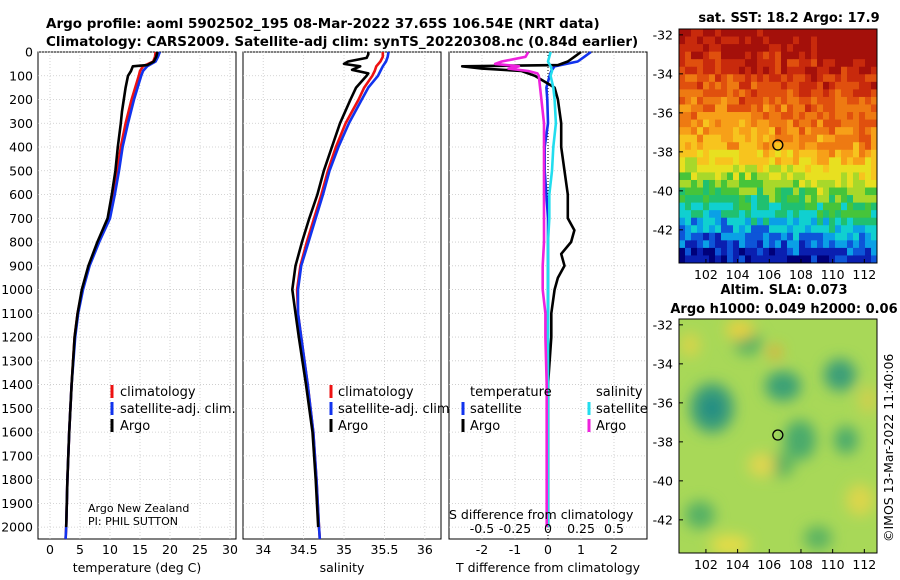 This screenshot has width=900, height=580. What do you see at coordinates (110, 549) in the screenshot?
I see `x-tick-label: 10` at bounding box center [110, 549].